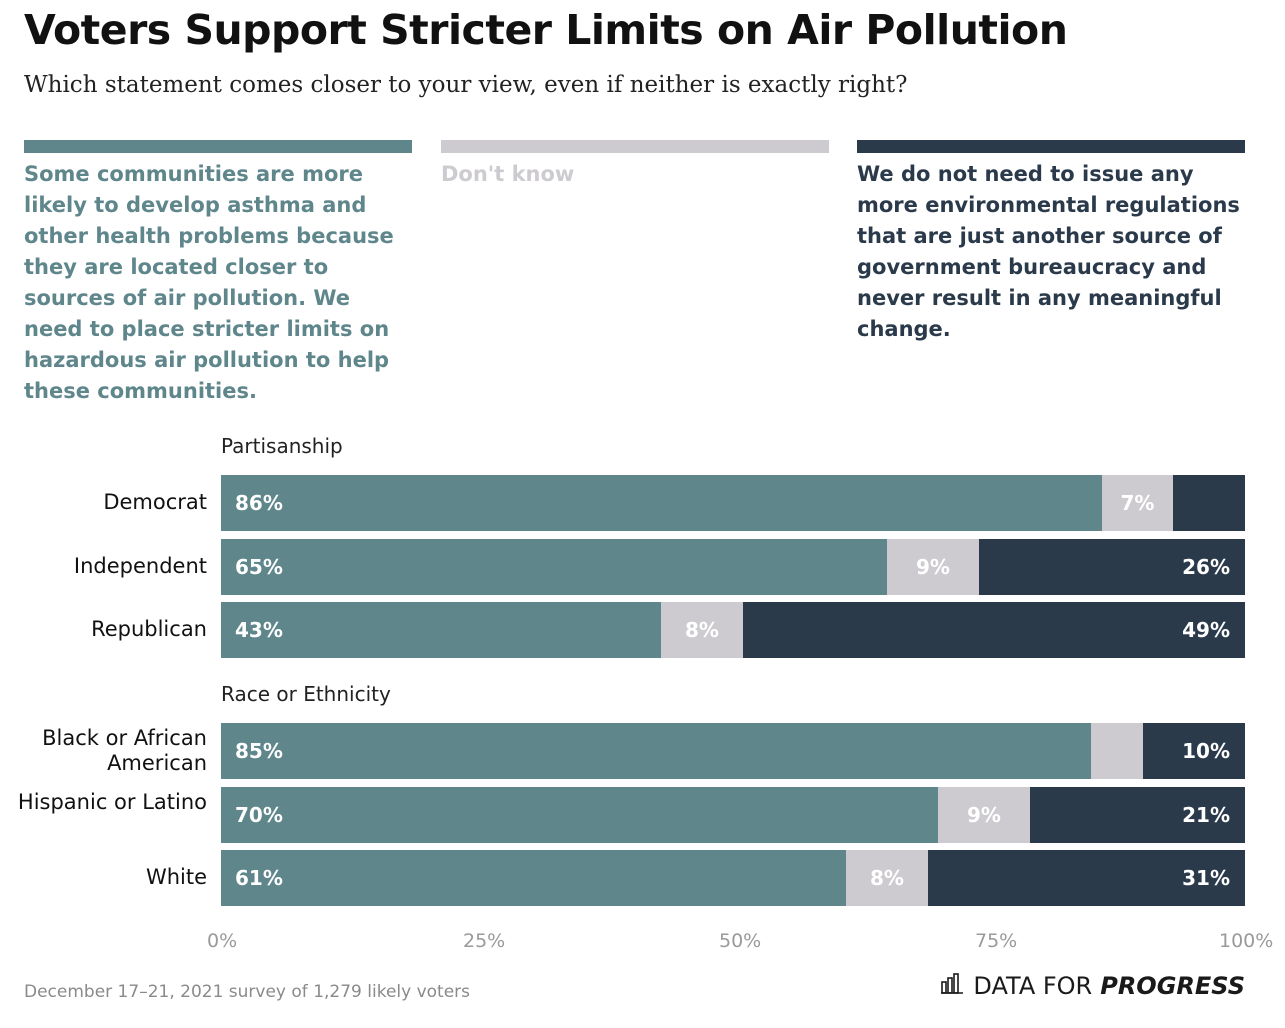 The width and height of the screenshot is (1285, 1028). I want to click on data-label: 7%, so click(1137, 503).